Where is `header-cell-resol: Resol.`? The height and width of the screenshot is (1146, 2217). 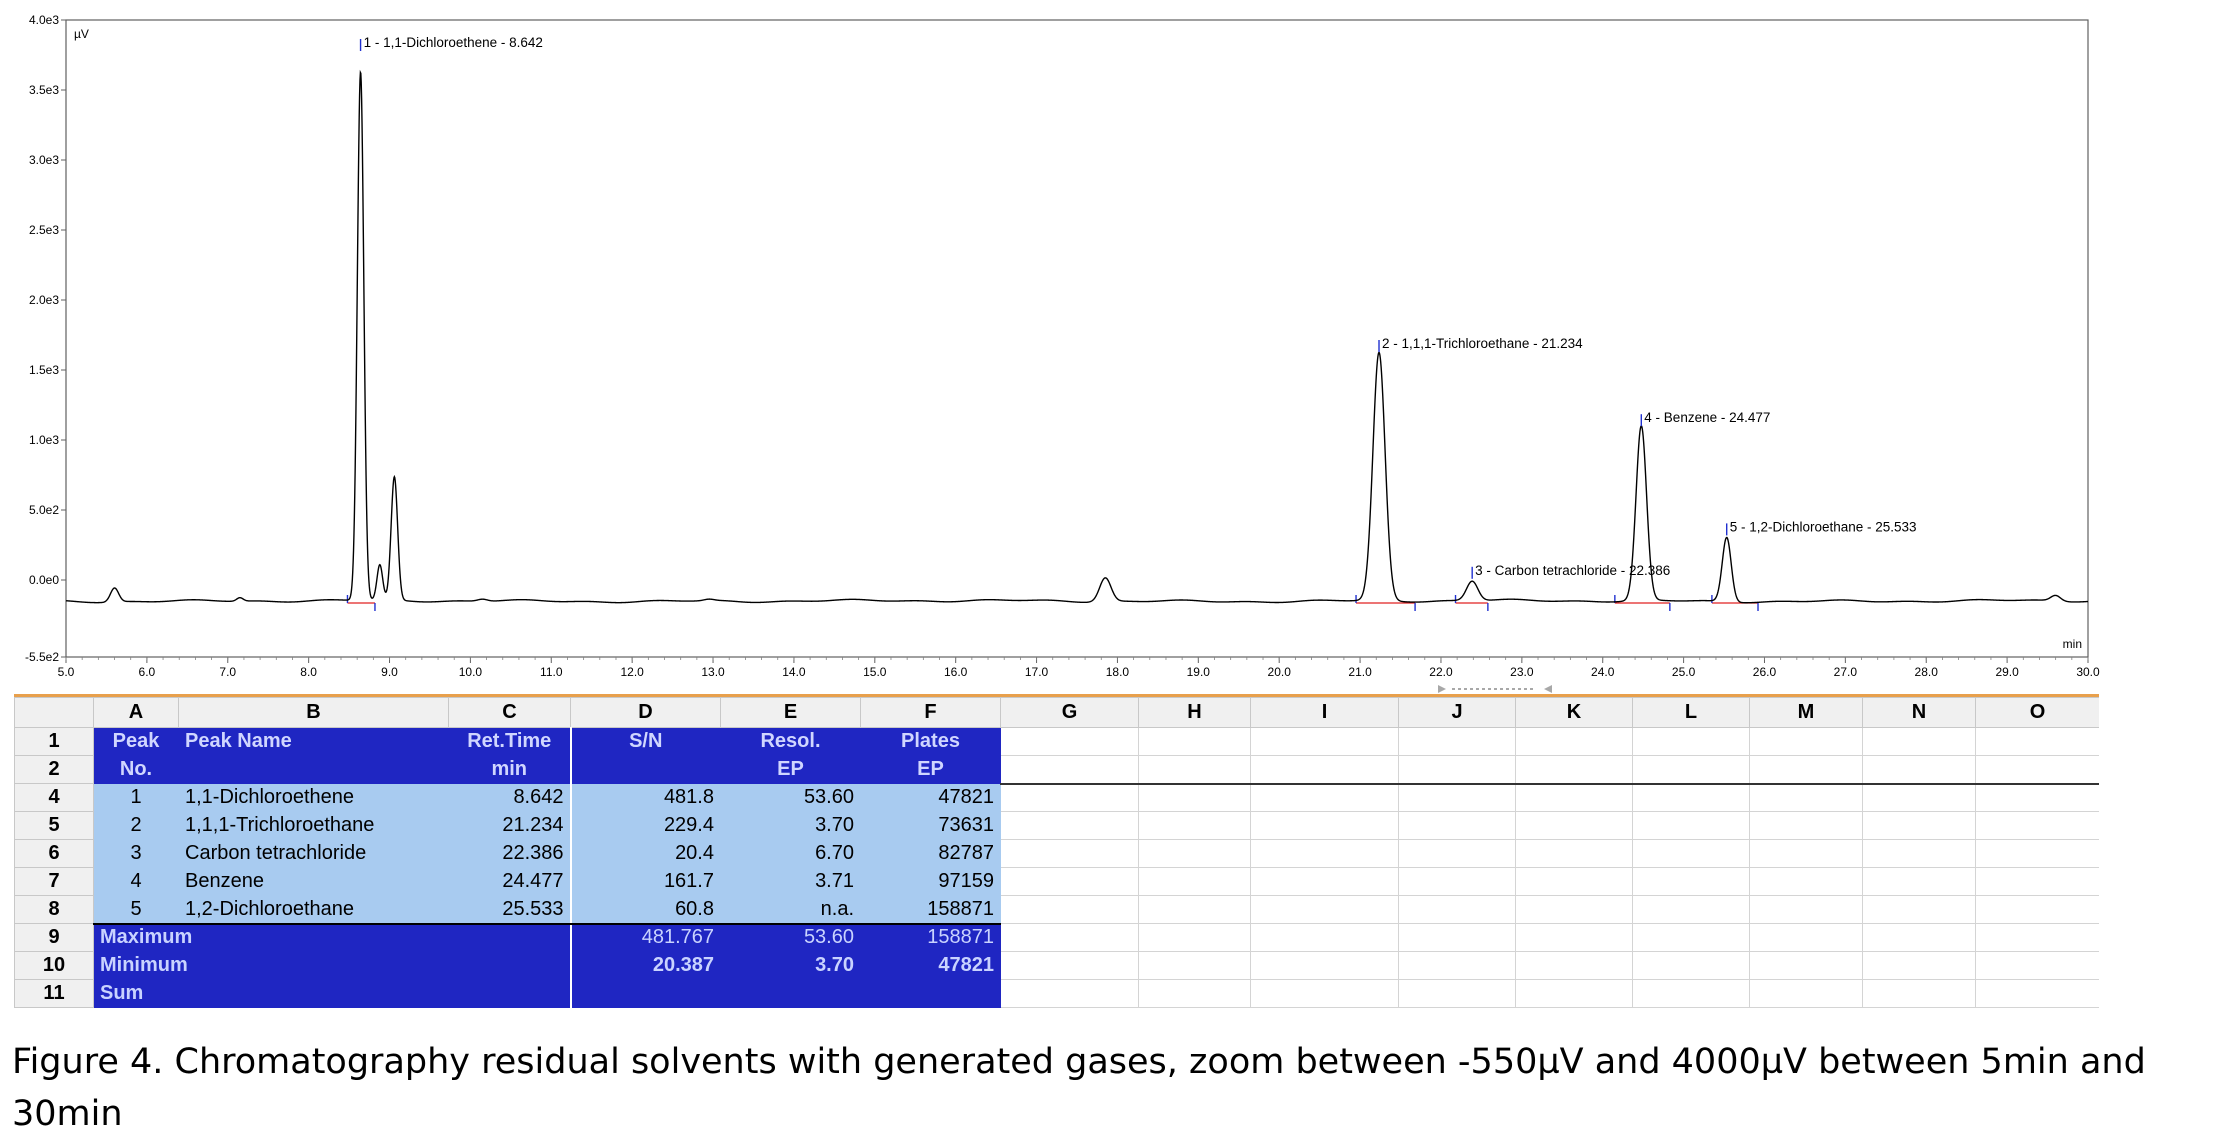 header-cell-resol: Resol. is located at coordinates (790, 741).